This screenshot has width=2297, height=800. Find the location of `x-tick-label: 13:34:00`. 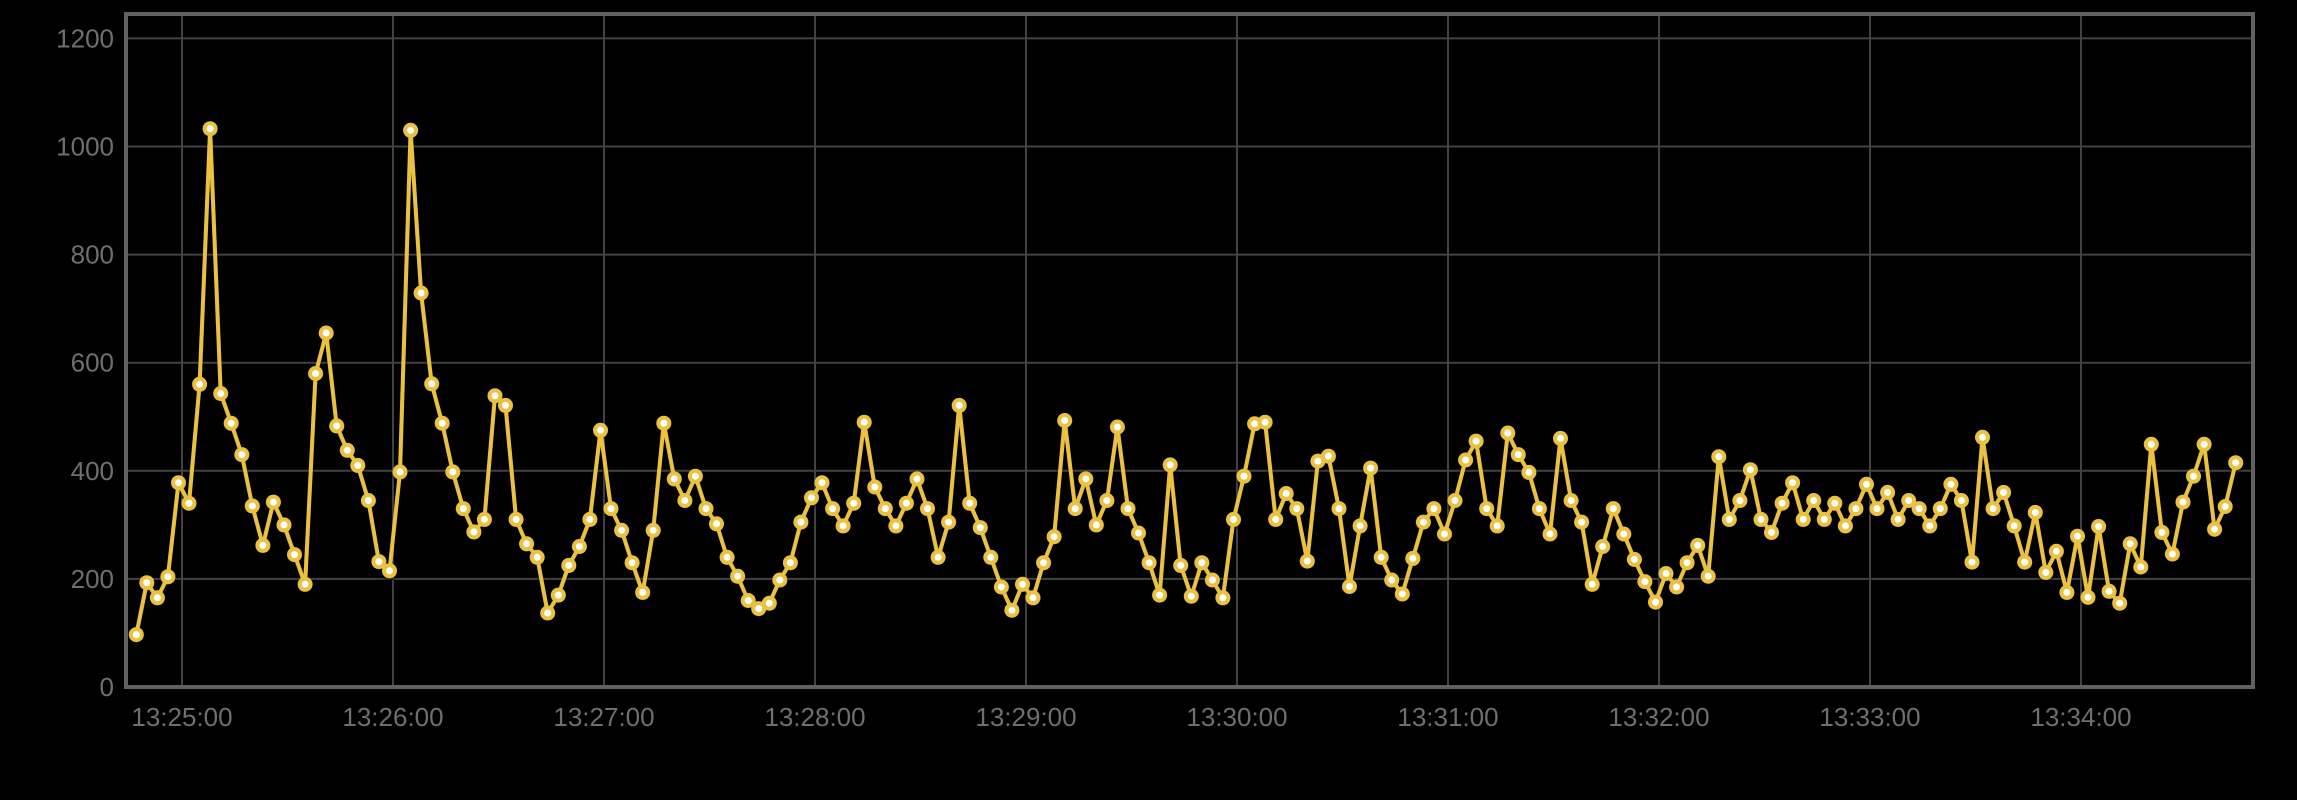

x-tick-label: 13:34:00 is located at coordinates (2080, 717).